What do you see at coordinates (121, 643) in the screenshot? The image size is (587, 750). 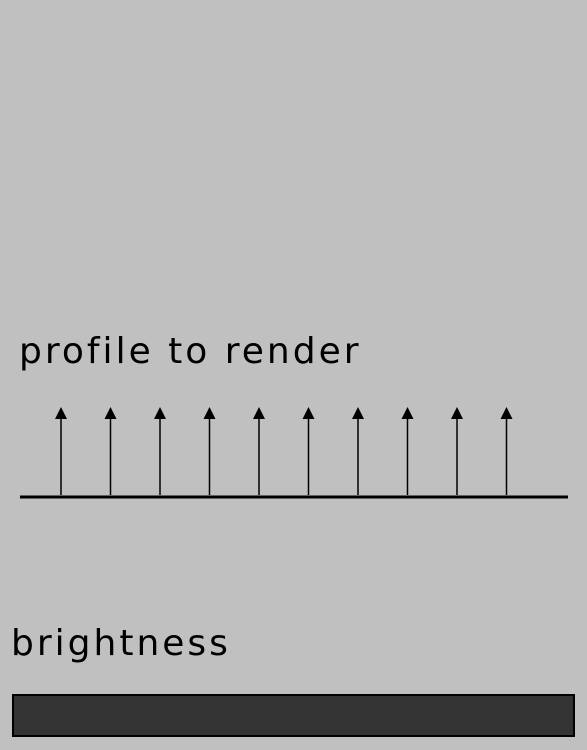 I see `brightness-label: brightness` at bounding box center [121, 643].